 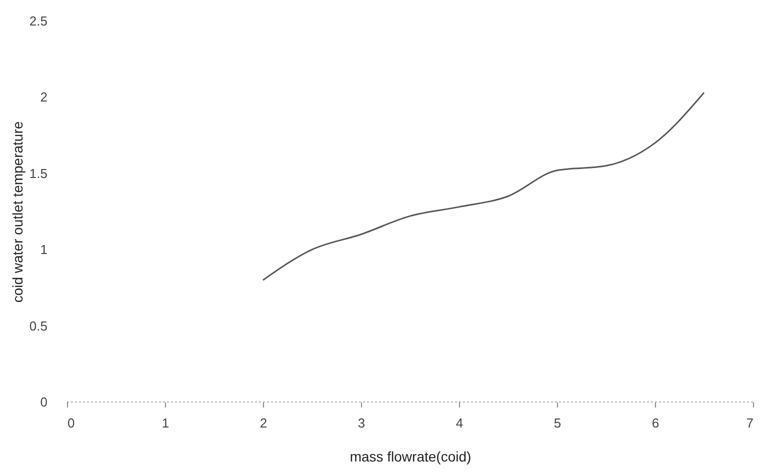 What do you see at coordinates (264, 423) in the screenshot?
I see `x-tick-label: 2` at bounding box center [264, 423].